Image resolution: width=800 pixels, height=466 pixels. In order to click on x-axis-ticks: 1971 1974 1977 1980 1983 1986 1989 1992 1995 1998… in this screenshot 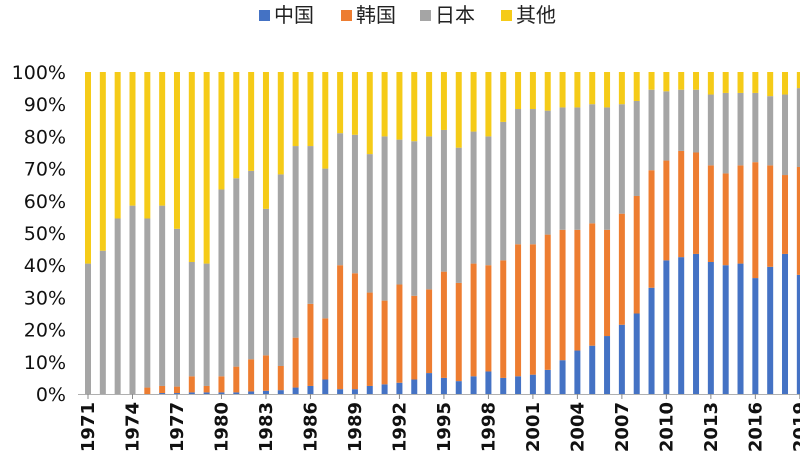, I will do `click(439, 423)`.